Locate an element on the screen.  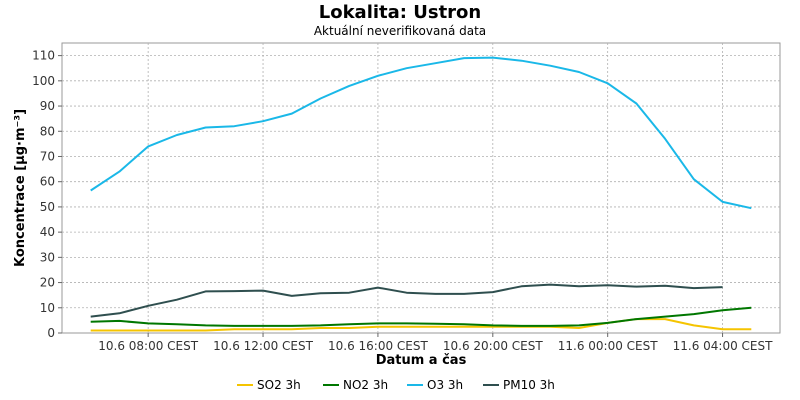
x-axis-label: Datum a čas is located at coordinates (421, 360).